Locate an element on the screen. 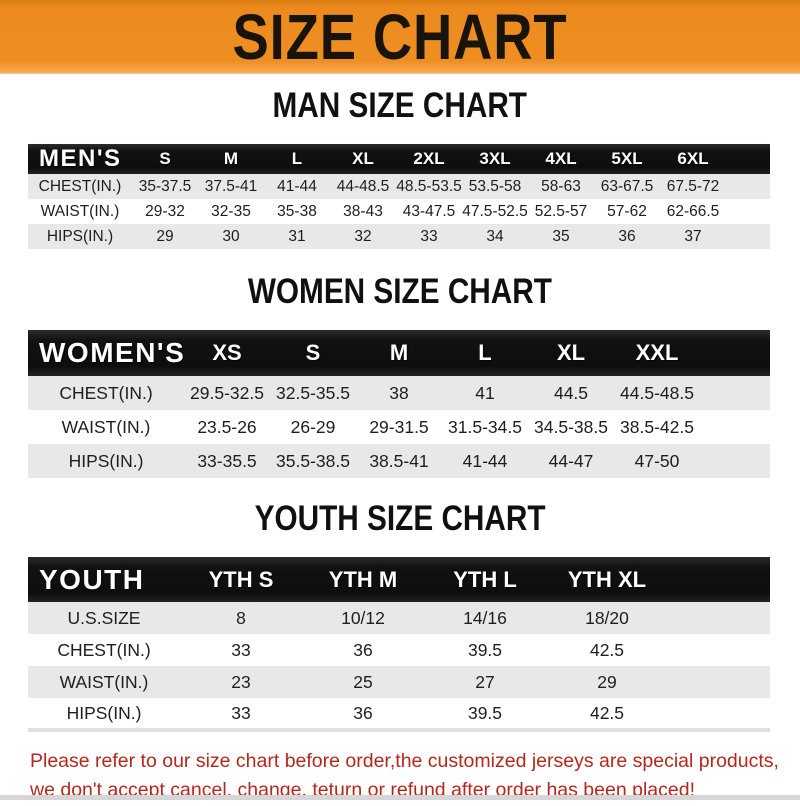 The width and height of the screenshot is (800, 806). womens-column-header: M is located at coordinates (399, 353).